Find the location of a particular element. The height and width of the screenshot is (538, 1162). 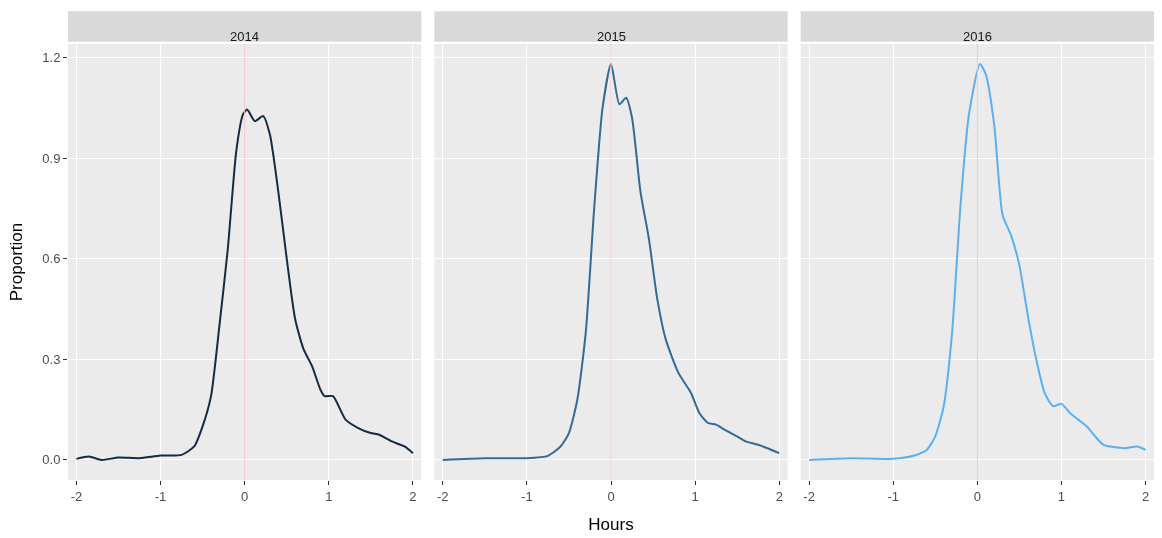

x-axis-title: Hours is located at coordinates (611, 524).